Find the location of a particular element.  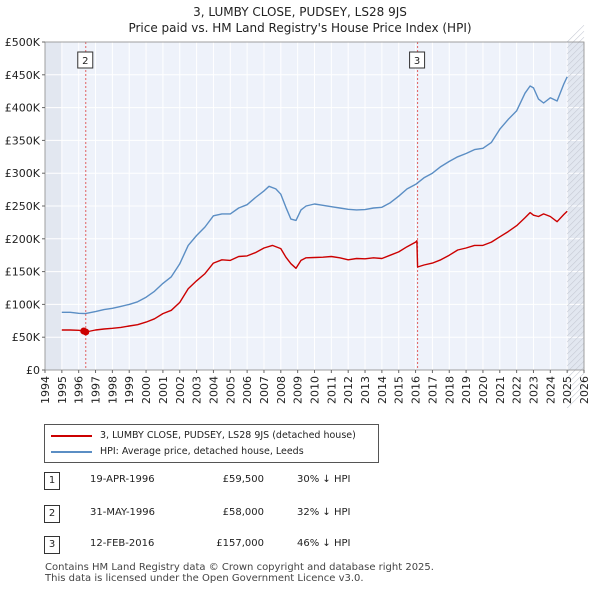

y-tick-label: £400K is located at coordinates (23, 108).